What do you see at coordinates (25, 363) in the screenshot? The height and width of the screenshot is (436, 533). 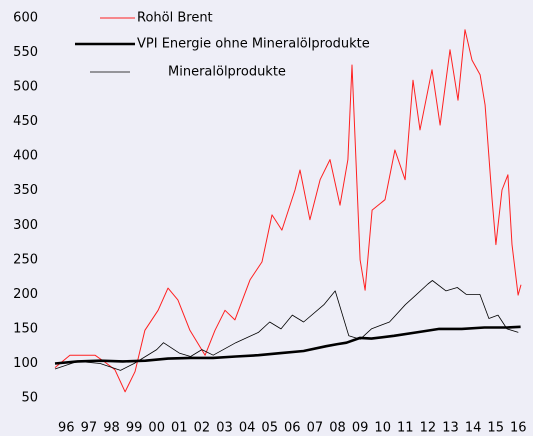 I see `y-tick-label: 100` at bounding box center [25, 363].